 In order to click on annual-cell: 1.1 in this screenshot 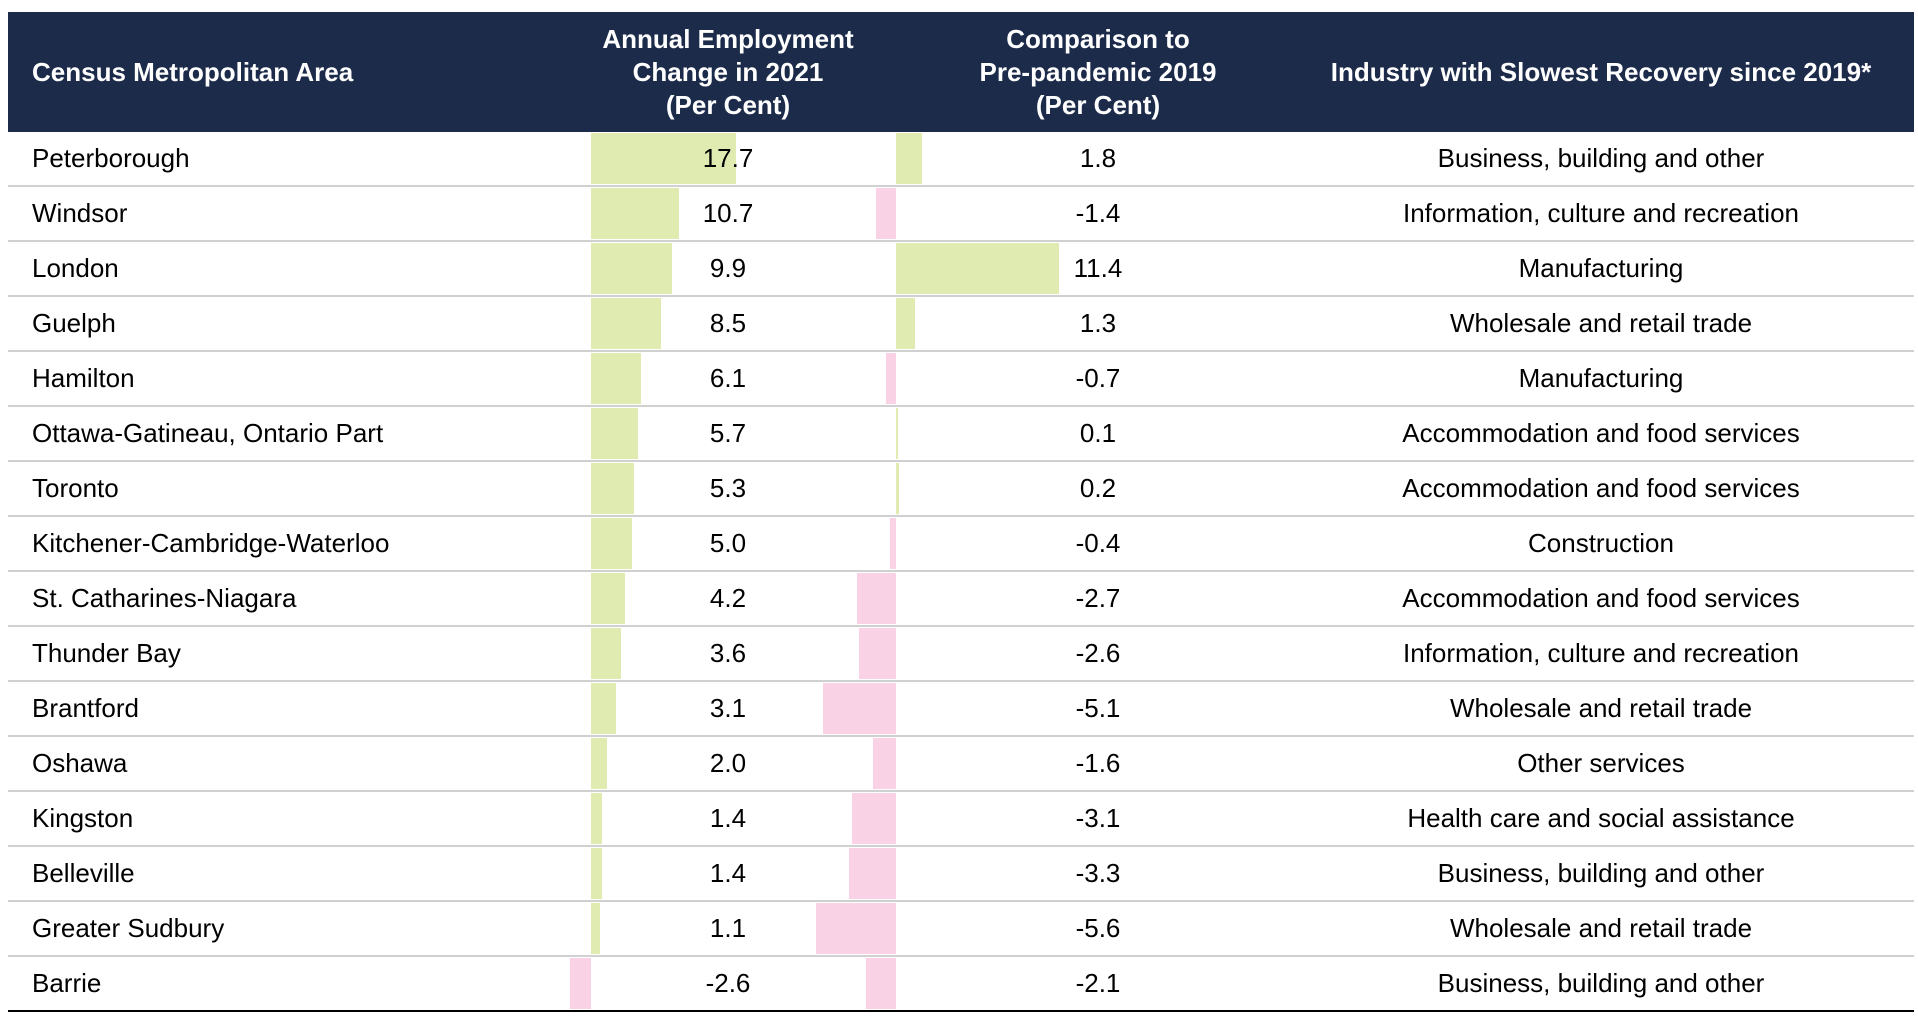, I will do `click(728, 928)`.